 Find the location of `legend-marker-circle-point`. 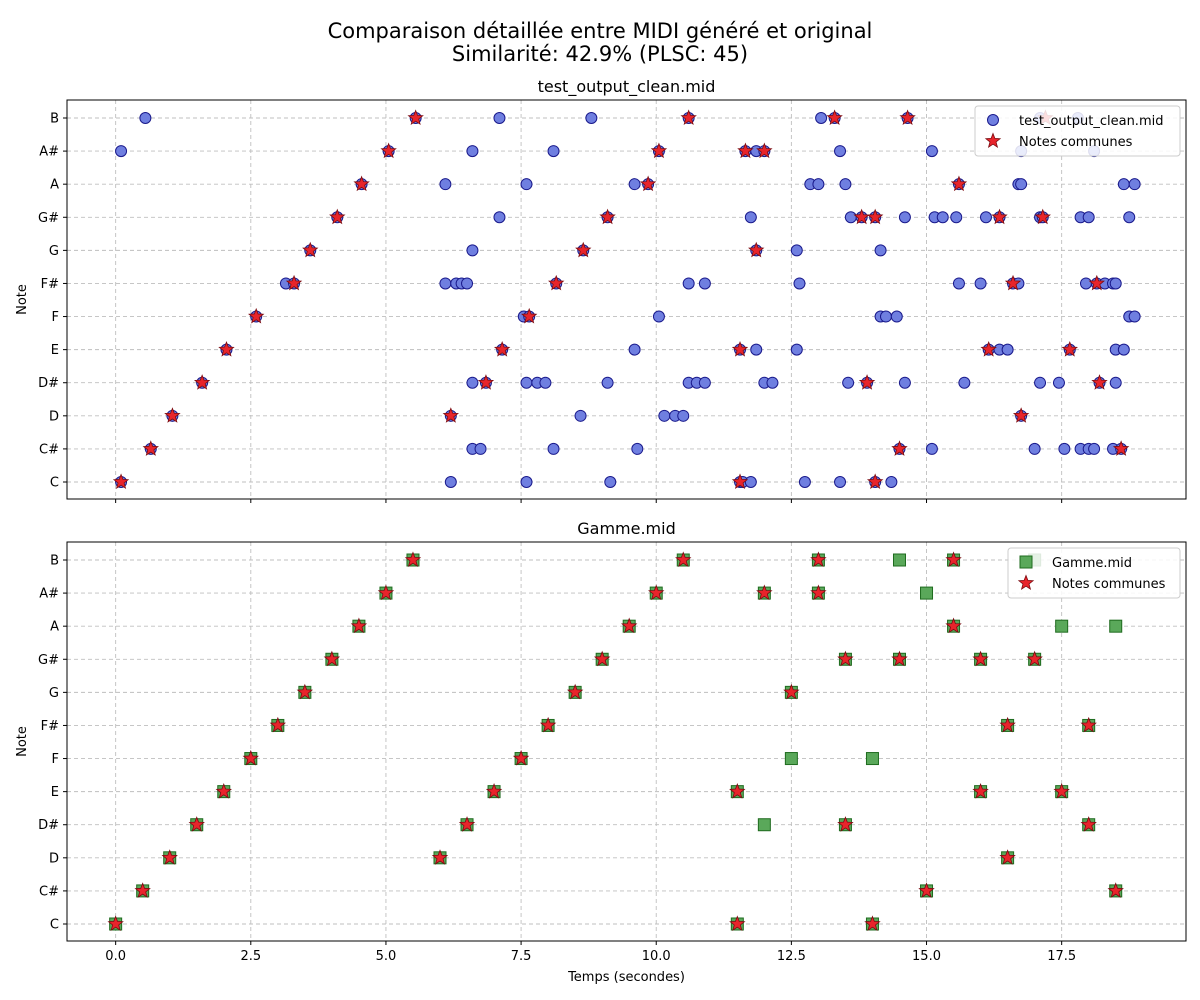

legend-marker-circle-point is located at coordinates (993, 120).